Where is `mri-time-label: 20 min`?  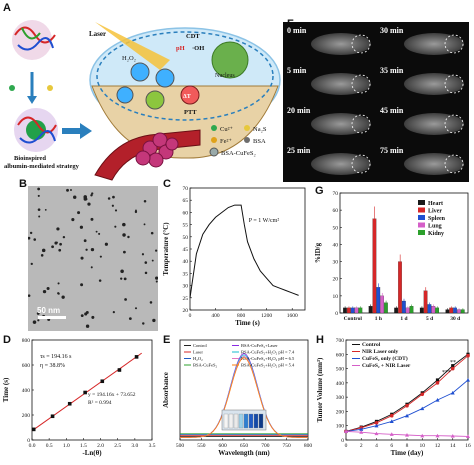
mri-time-label: 20 min is located at coordinates (299, 110).